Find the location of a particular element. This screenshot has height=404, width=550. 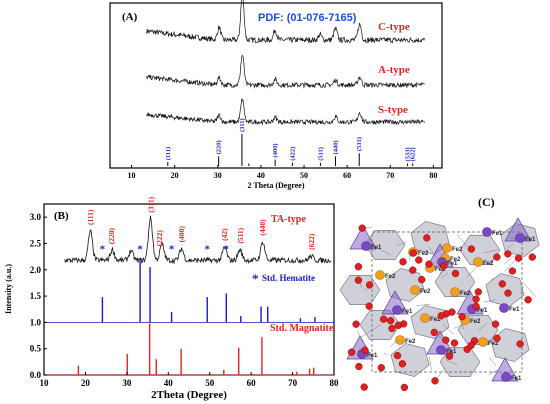

x-tick-label: 40 is located at coordinates (169, 383).